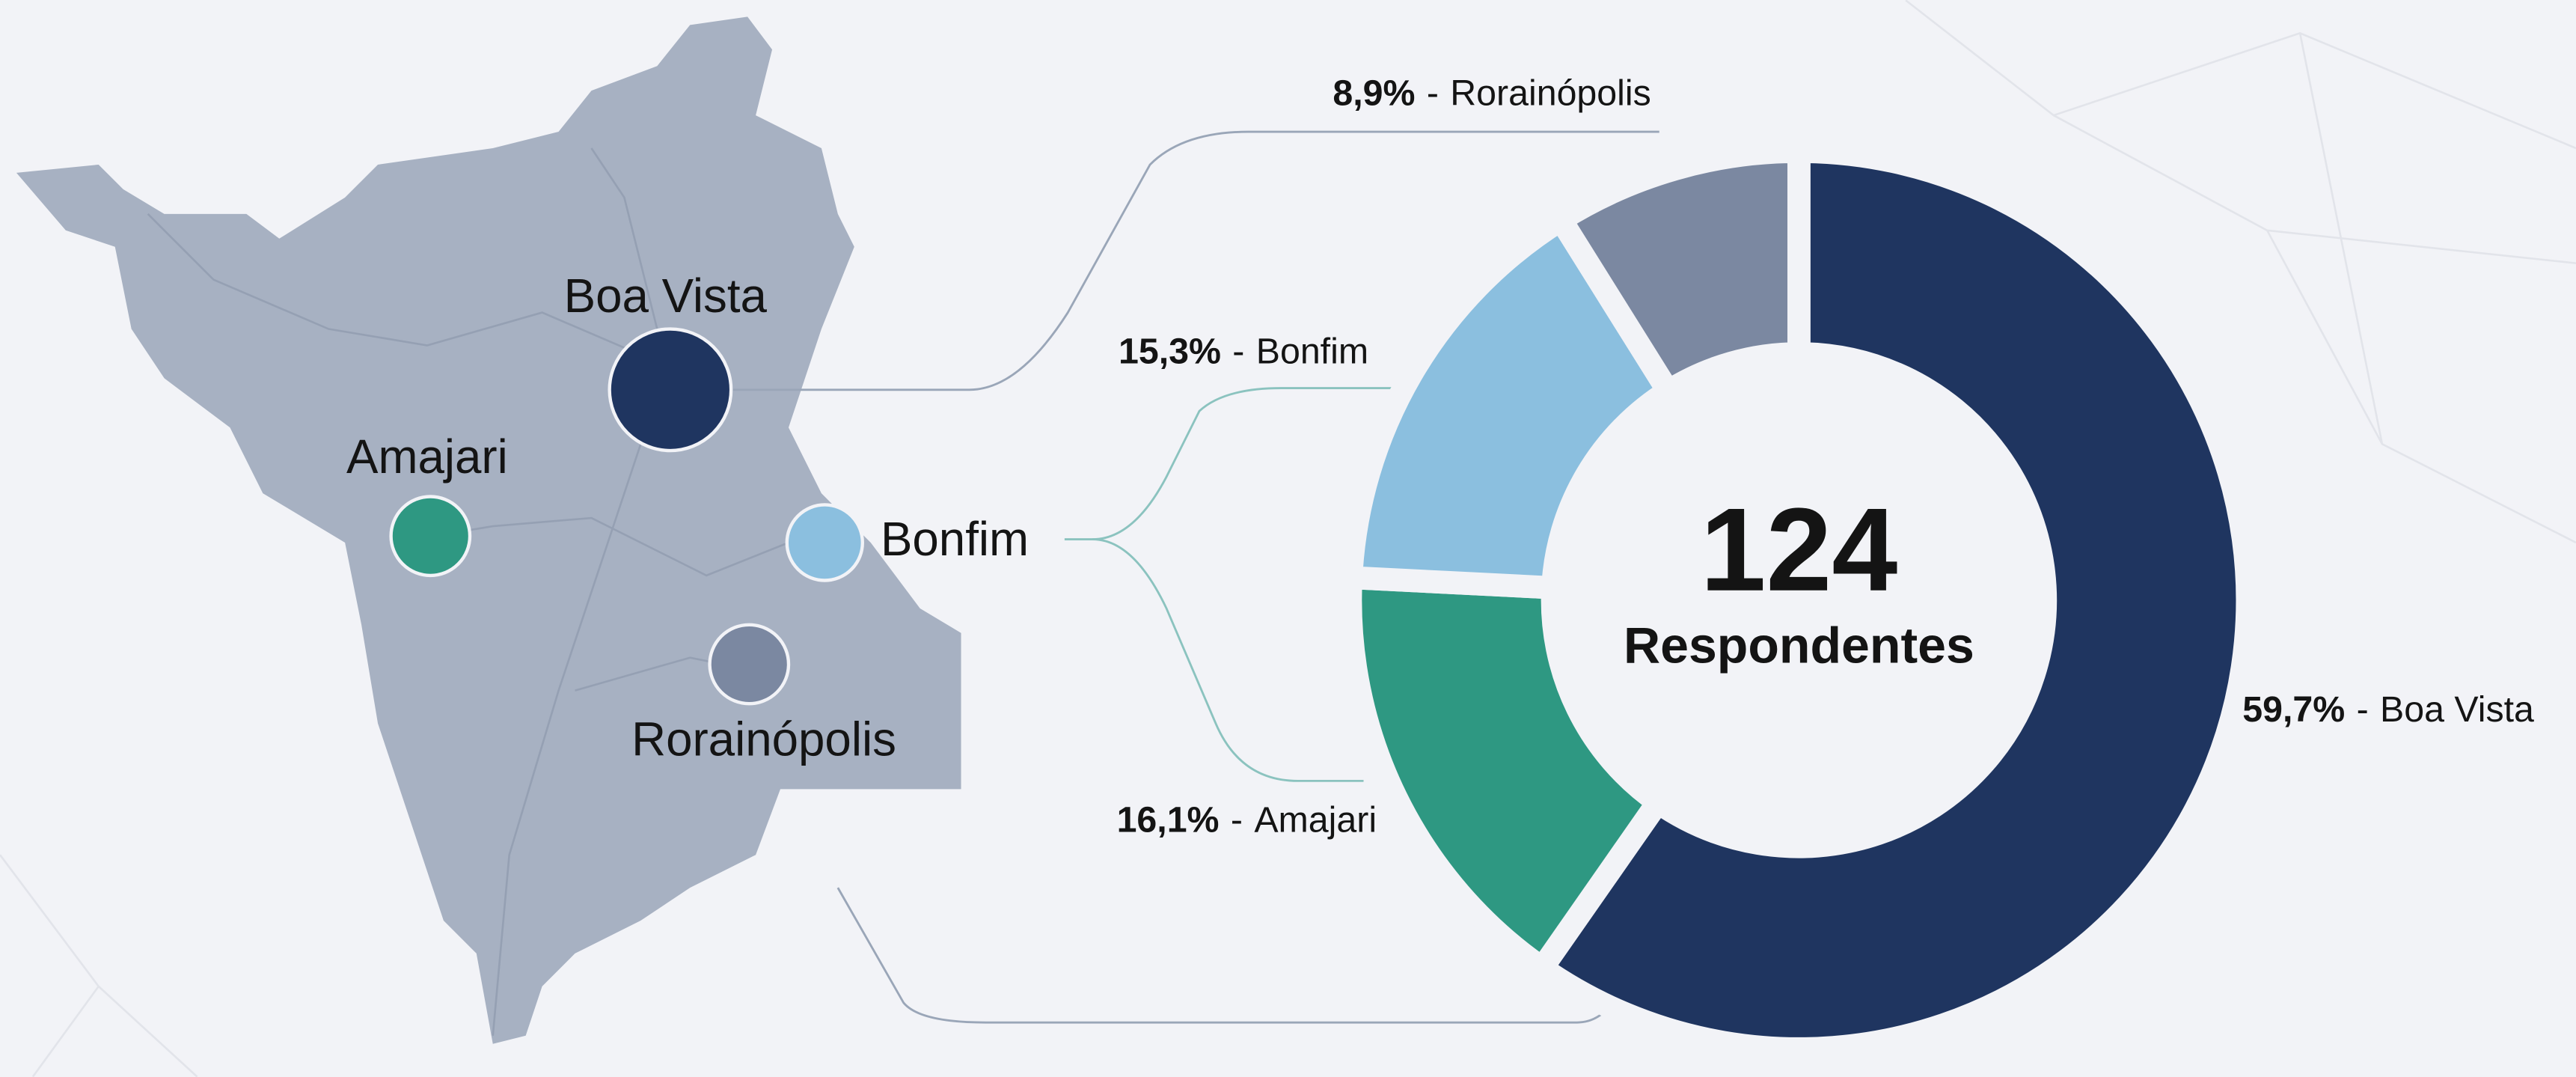 This screenshot has height=1077, width=2576. Describe the element at coordinates (1550, 93) in the screenshot. I see `slice-category: Rorainópolis` at that location.